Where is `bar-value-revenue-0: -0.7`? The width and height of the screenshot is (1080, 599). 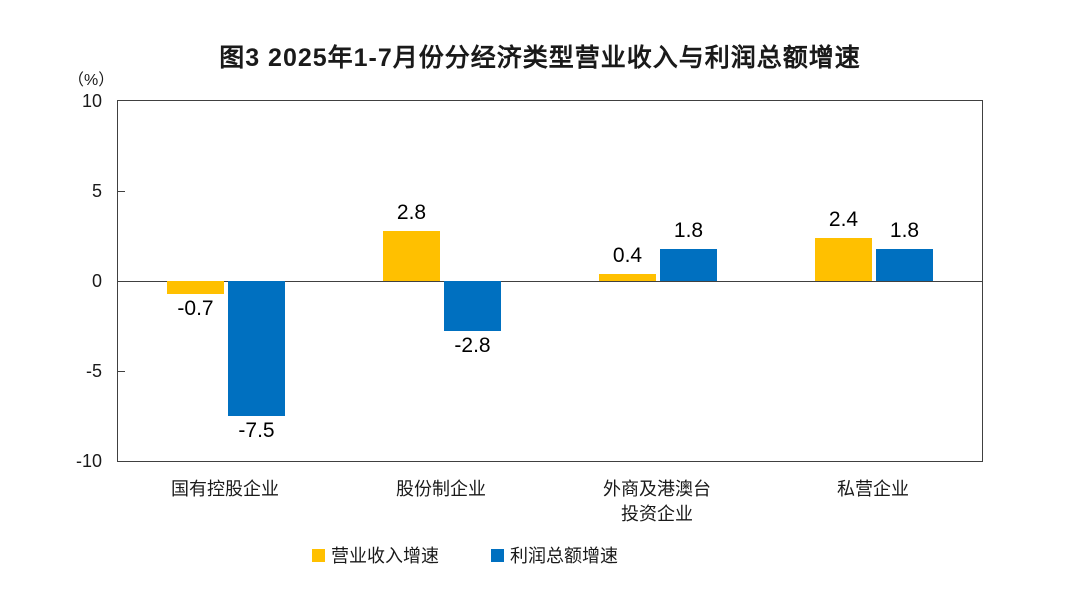
bar-value-revenue-0: -0.7 is located at coordinates (195, 308).